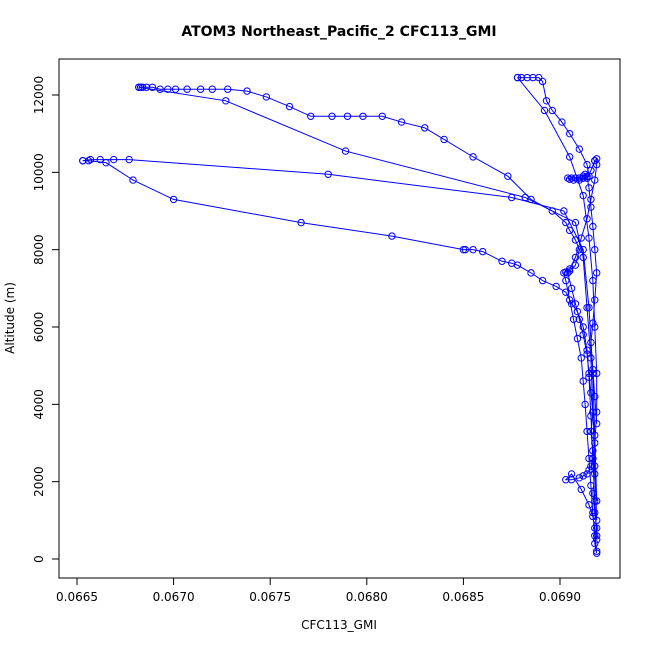  Describe the element at coordinates (39, 481) in the screenshot. I see `y-tick-label: 2000` at that location.